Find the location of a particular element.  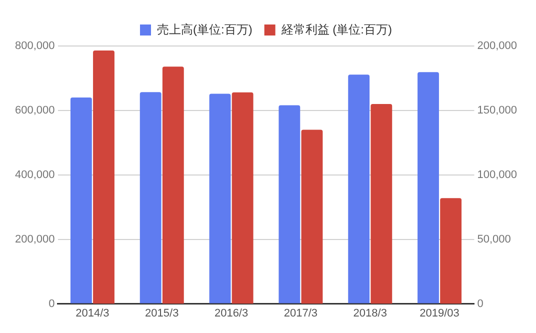

y-tick-label: 800,000 is located at coordinates (34, 46).